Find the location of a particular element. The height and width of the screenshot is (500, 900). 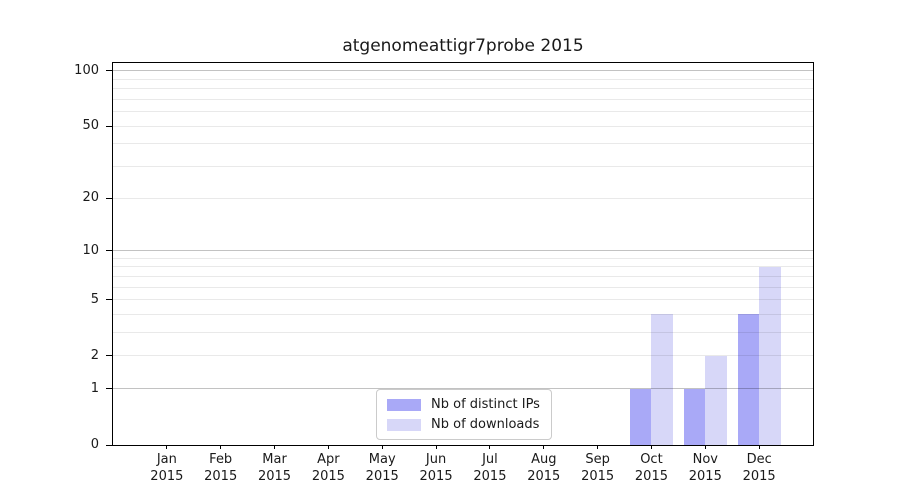

x-tick-label-oct: Oct 2015 is located at coordinates (651, 468).